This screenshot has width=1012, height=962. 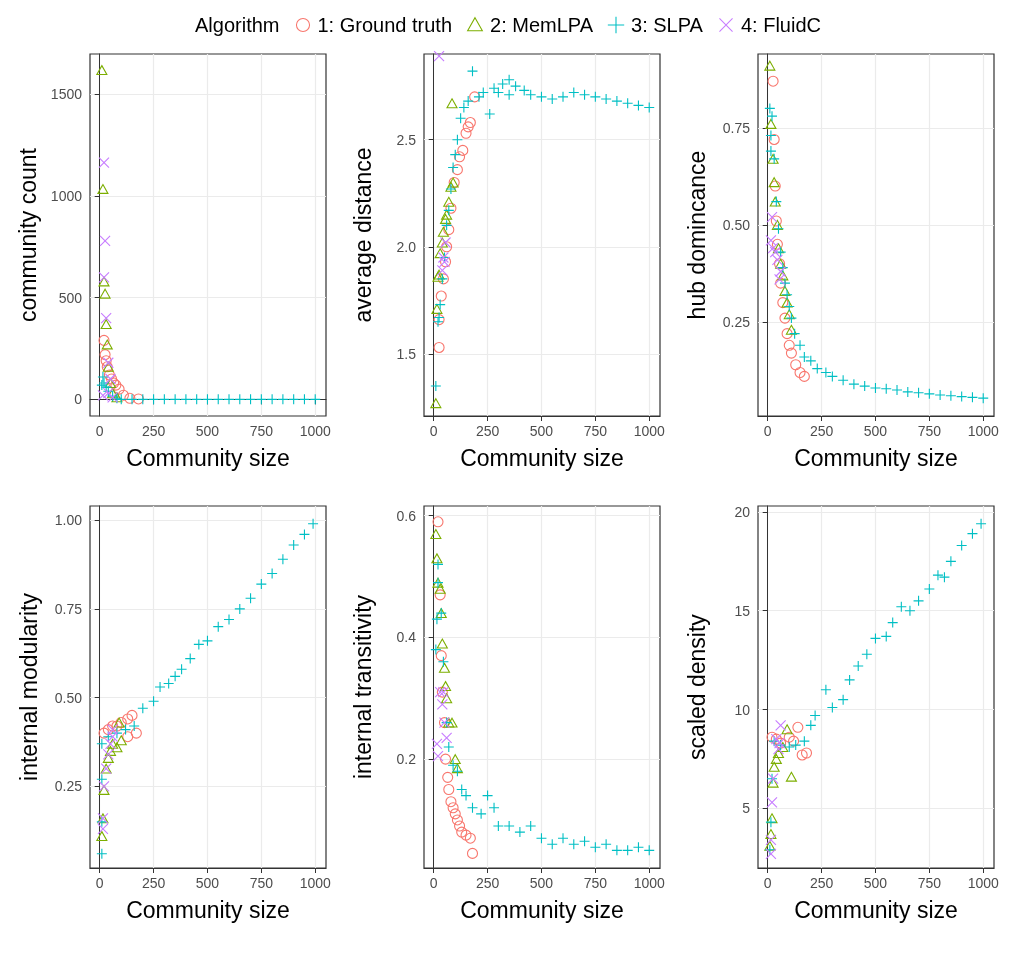 I want to click on y-tick-label: 10, so click(x=742, y=709).